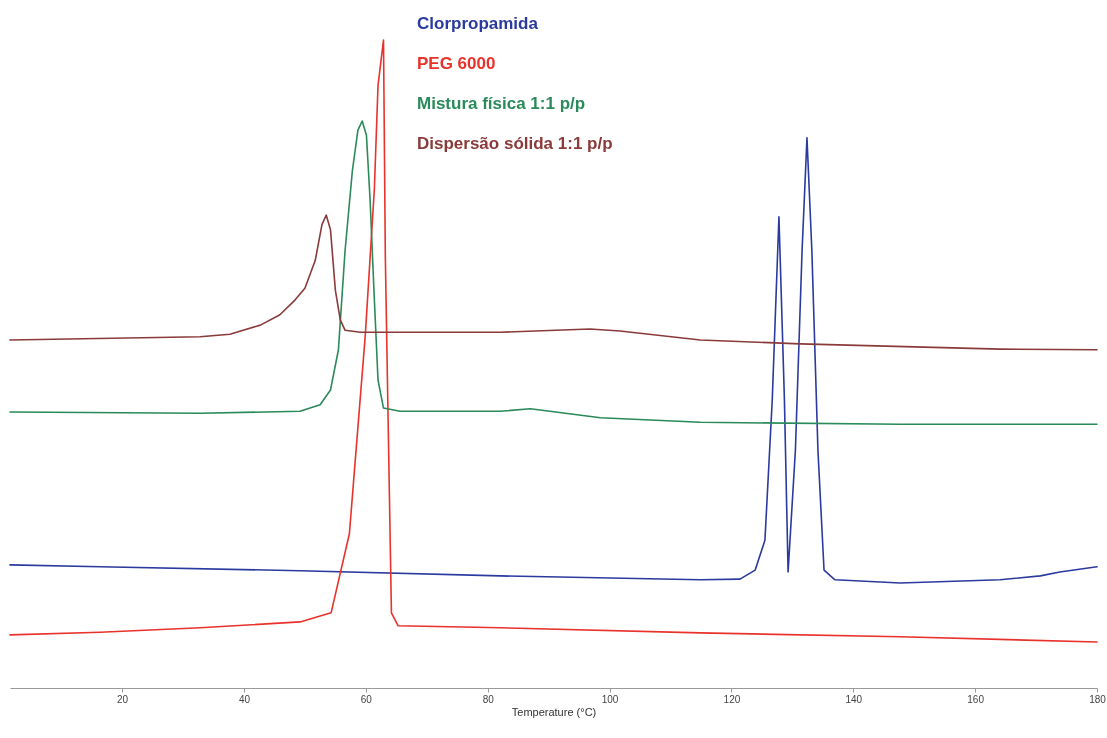 Image resolution: width=1107 pixels, height=738 pixels. I want to click on x-axis-title: Temperature (°C), so click(554, 711).